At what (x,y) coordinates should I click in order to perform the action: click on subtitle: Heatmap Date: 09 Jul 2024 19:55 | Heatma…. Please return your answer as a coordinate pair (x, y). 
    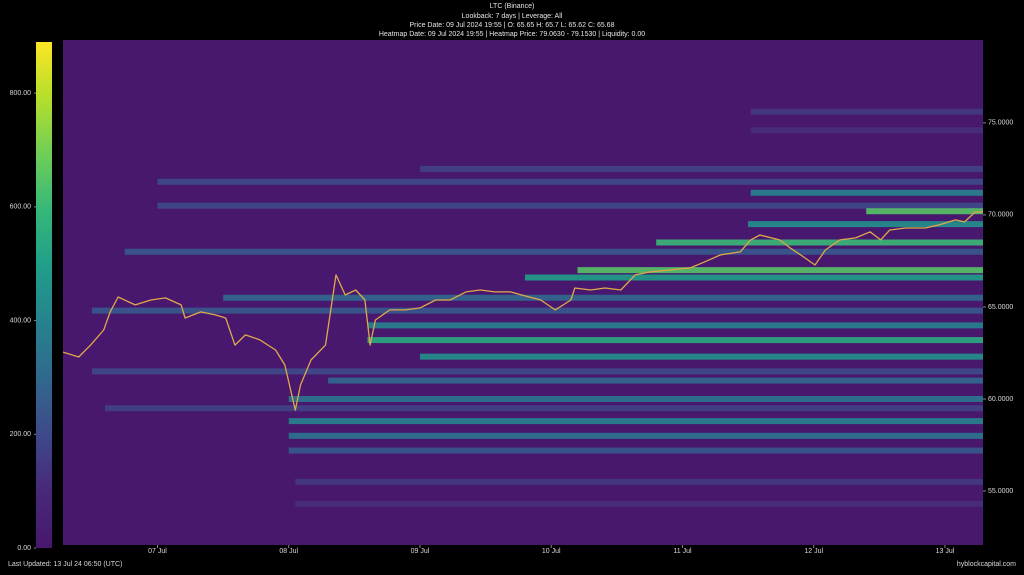
    Looking at the image, I should click on (512, 34).